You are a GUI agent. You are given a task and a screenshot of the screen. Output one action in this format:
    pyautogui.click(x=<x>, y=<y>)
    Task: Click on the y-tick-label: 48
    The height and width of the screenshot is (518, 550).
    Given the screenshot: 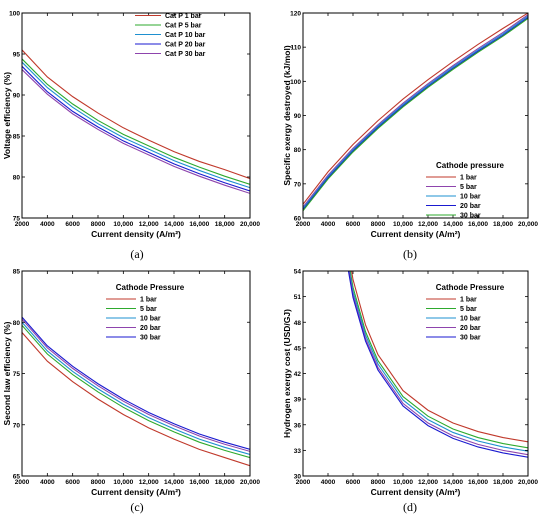 What is the action you would take?
    pyautogui.click(x=298, y=323)
    